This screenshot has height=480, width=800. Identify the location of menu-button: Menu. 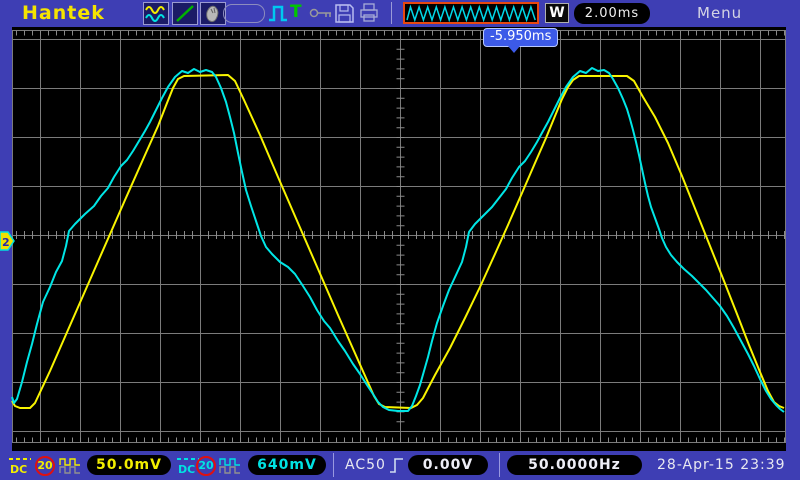
(720, 13).